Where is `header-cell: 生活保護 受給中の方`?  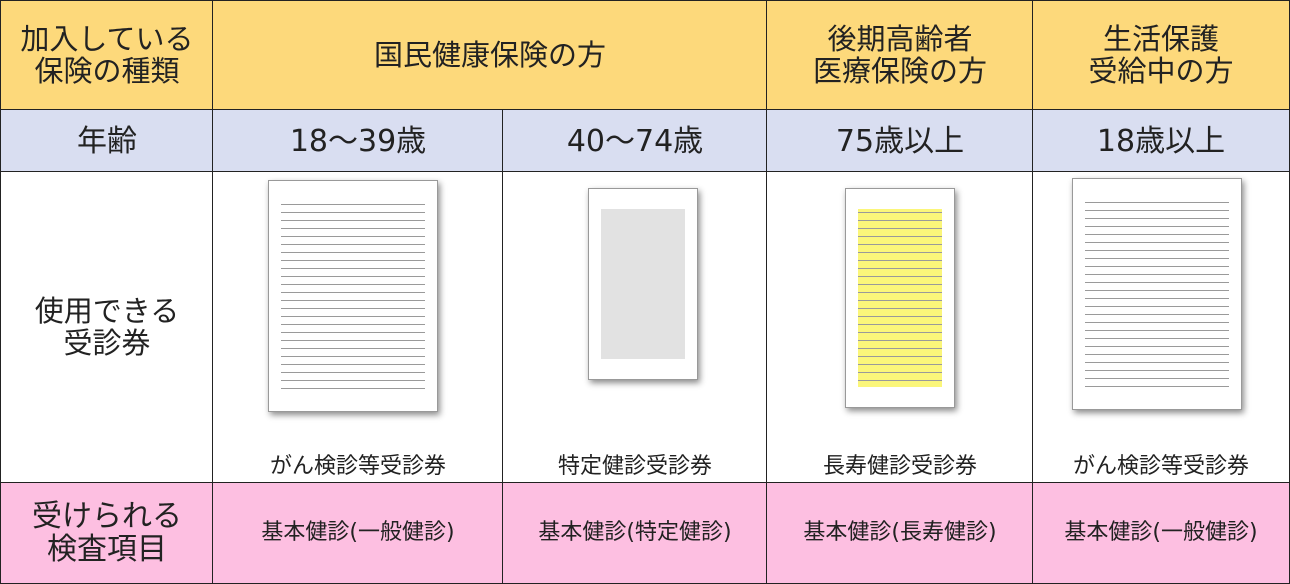 header-cell: 生活保護 受給中の方 is located at coordinates (1161, 55).